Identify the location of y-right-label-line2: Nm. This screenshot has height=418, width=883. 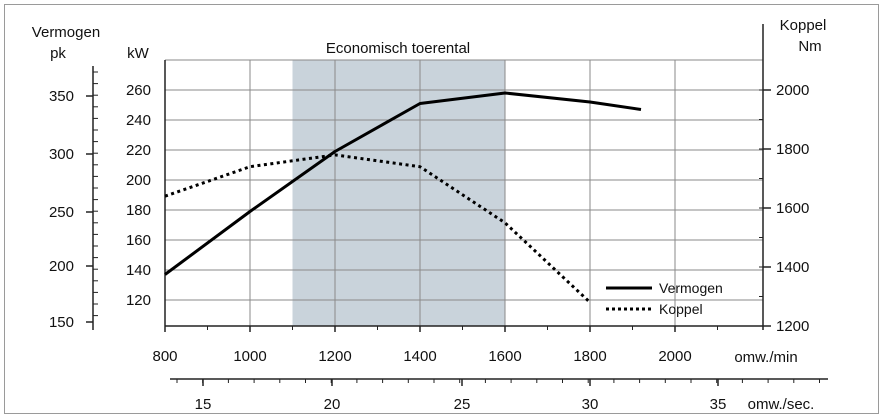
(809, 46).